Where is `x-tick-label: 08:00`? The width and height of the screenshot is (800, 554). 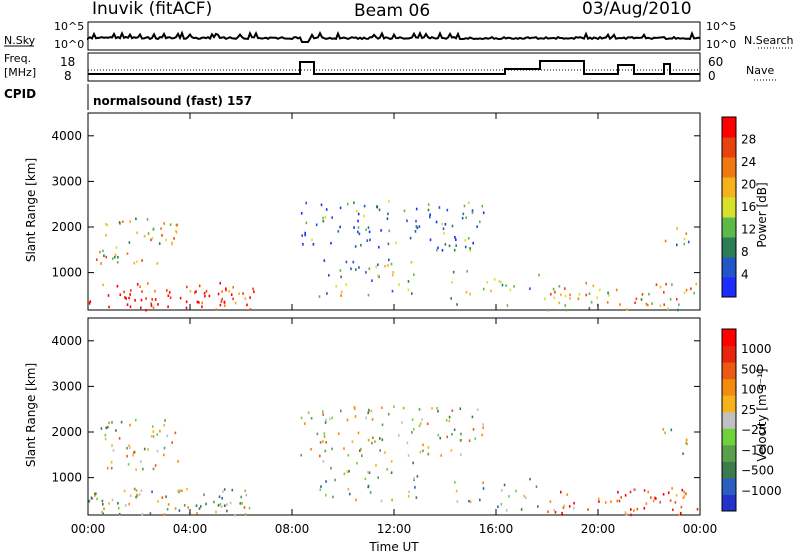 x-tick-label: 08:00 is located at coordinates (292, 529).